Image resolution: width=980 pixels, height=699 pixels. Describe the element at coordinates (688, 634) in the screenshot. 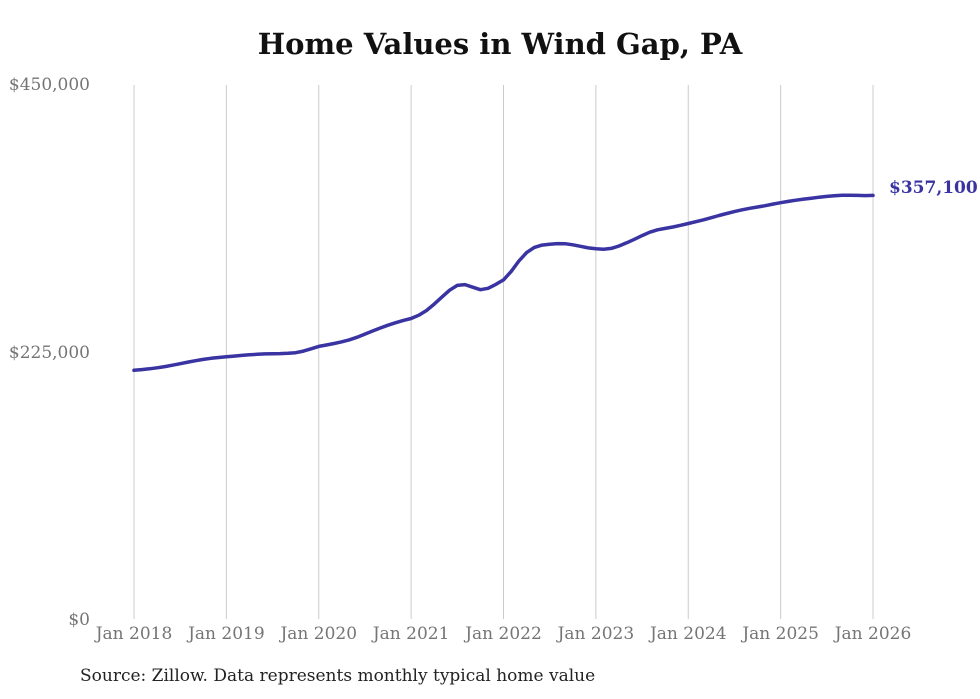

I see `x-tick-label: Jan 2024` at that location.